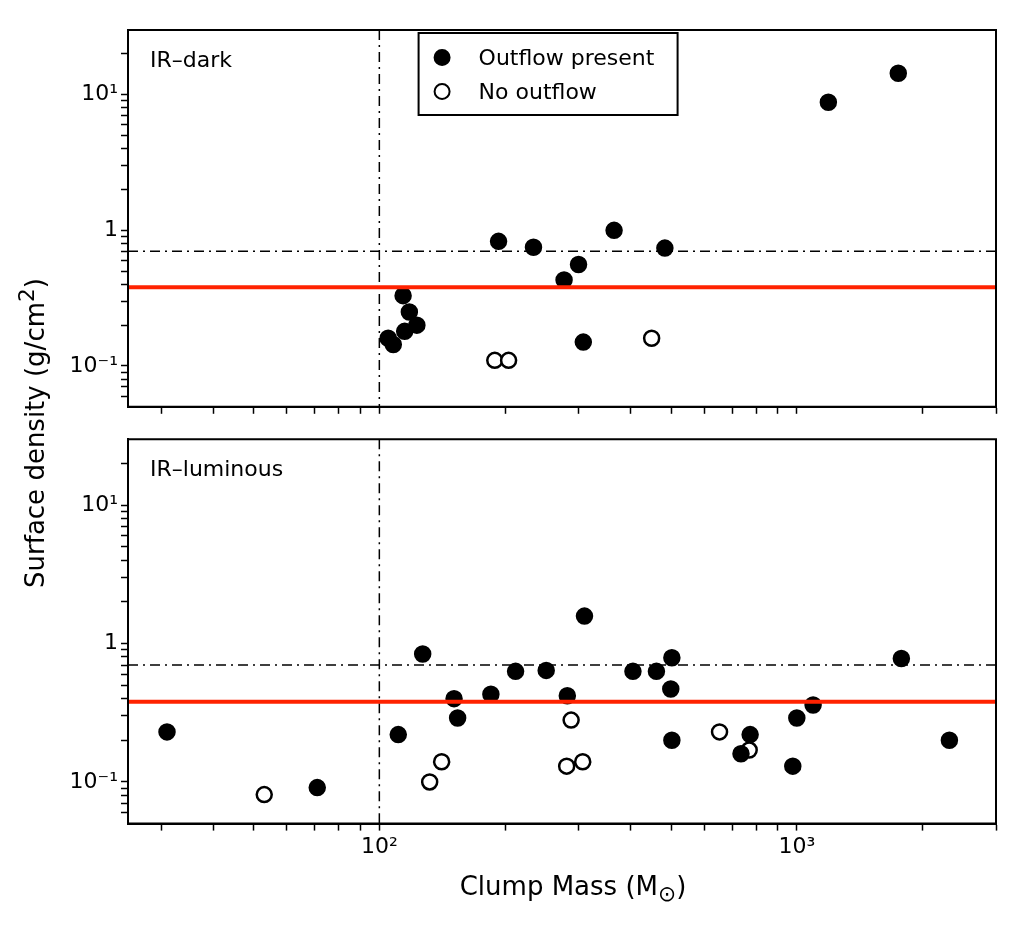  I want to click on x-tick-label: 10³, so click(797, 845).